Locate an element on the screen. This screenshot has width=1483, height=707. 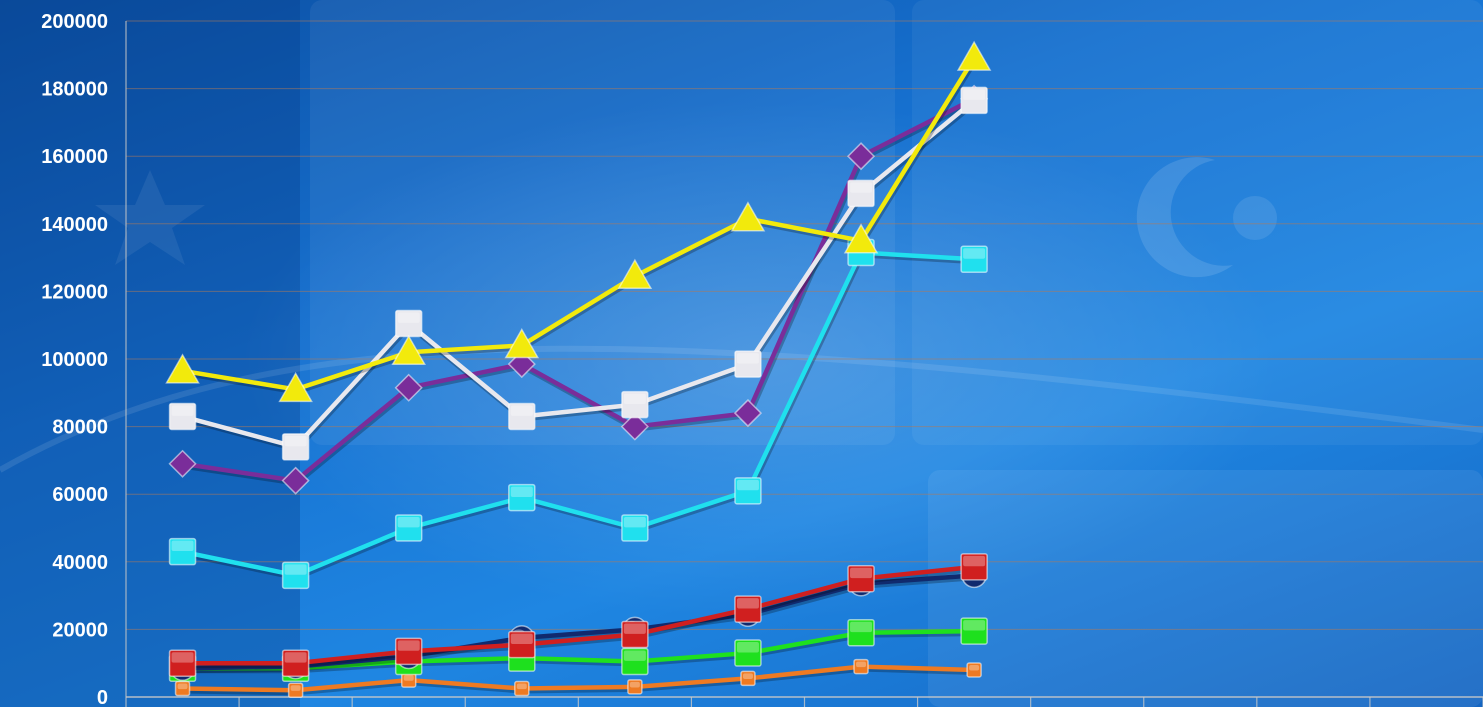
y-tick-label: 40000 is located at coordinates (80, 563).